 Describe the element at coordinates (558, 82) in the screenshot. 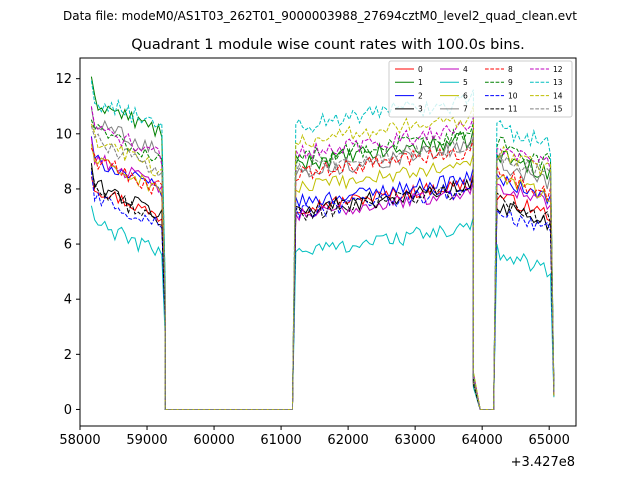

I see `legend-label-13: 13` at that location.